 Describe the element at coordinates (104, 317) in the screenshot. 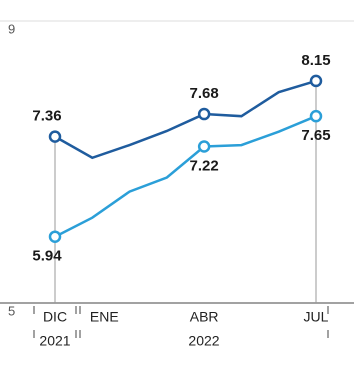

I see `x-tick-label: ENE` at that location.